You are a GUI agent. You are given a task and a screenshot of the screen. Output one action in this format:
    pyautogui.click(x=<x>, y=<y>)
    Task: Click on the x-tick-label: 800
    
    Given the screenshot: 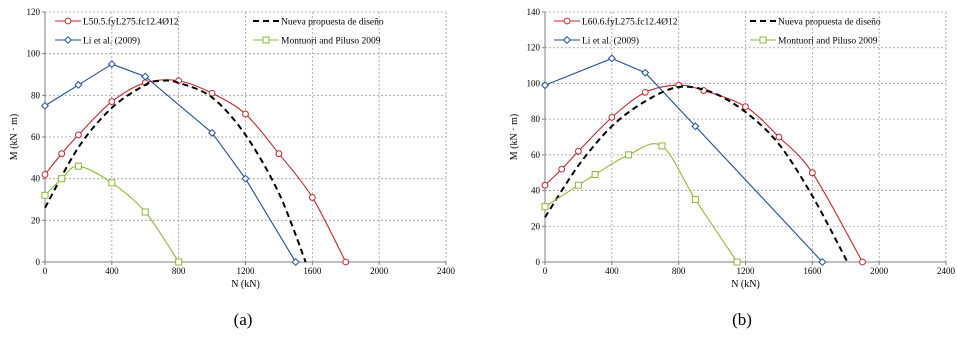 What is the action you would take?
    pyautogui.click(x=179, y=271)
    